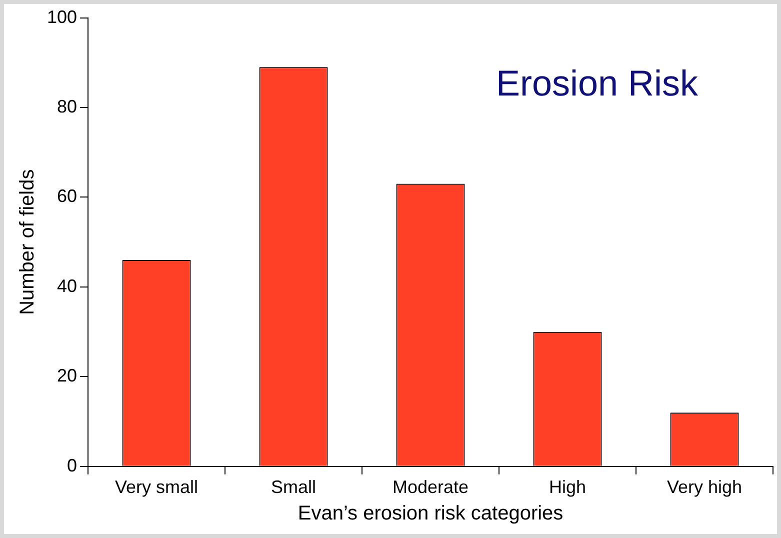 This screenshot has height=538, width=781. What do you see at coordinates (431, 513) in the screenshot?
I see `x-axis-title: Evan’s erosion risk categories` at bounding box center [431, 513].